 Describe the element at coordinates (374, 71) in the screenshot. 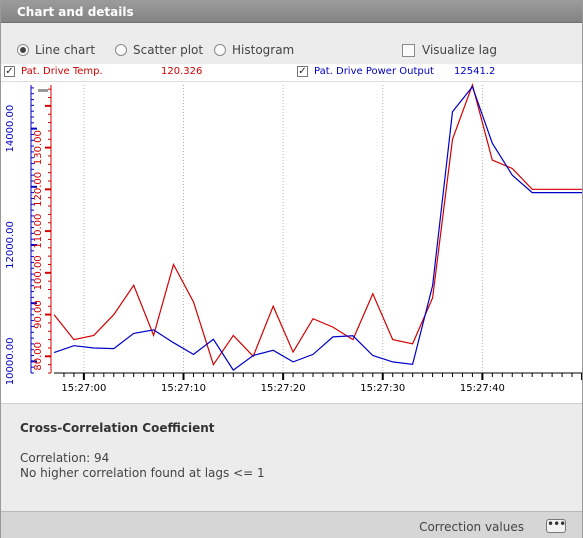

I see `series-power-name: Pat. Drive Power Output` at that location.